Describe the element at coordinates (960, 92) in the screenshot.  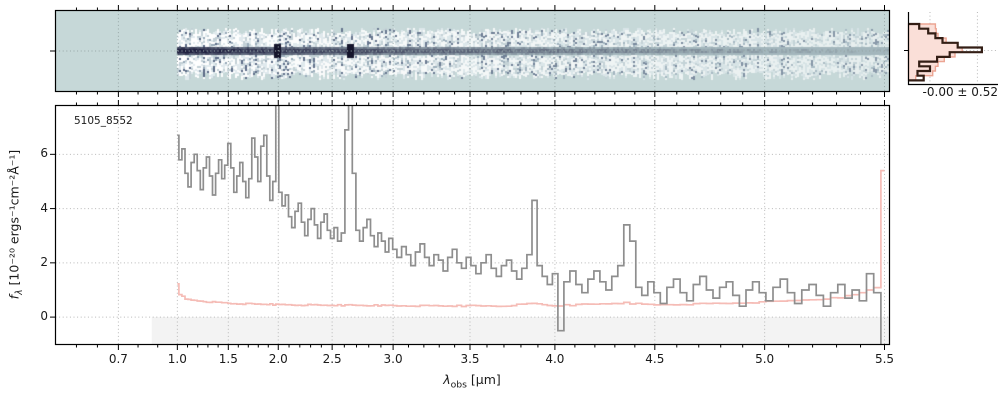
I see `histogram-stats-label: -0.00 ± 0.52` at that location.